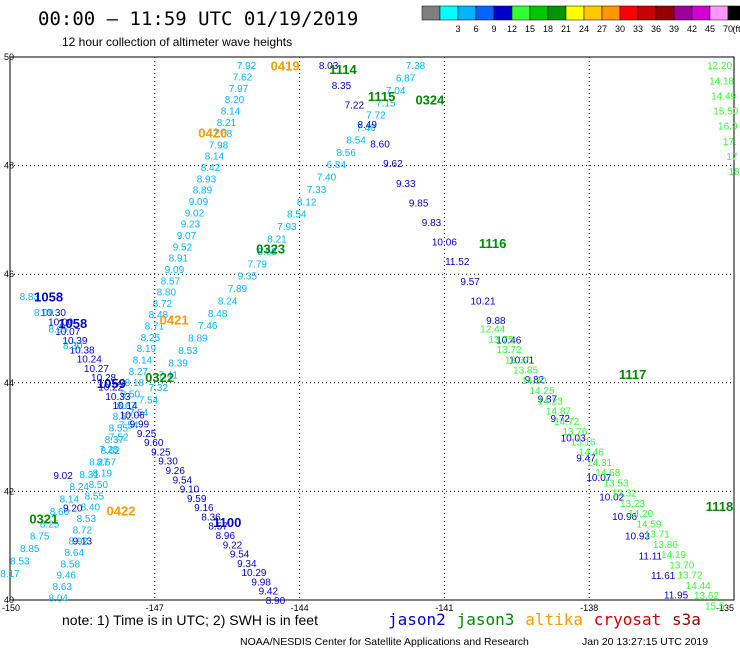  I want to click on swh-value: 17, so click(732, 157).